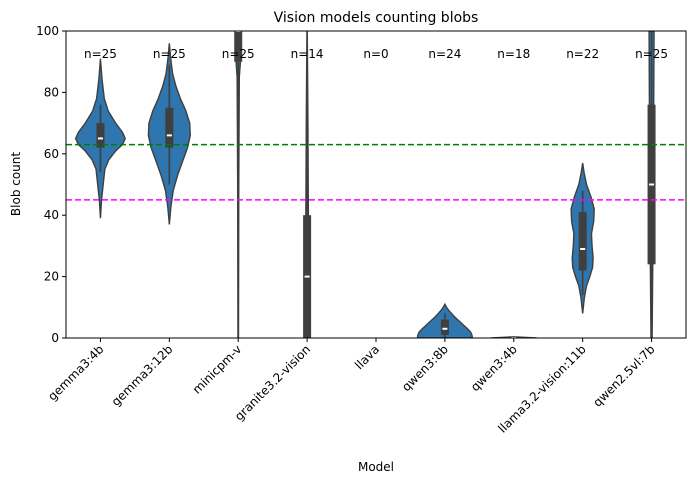 This screenshot has width=699, height=484. Describe the element at coordinates (51, 92) in the screenshot. I see `y-tick-label: 80` at that location.